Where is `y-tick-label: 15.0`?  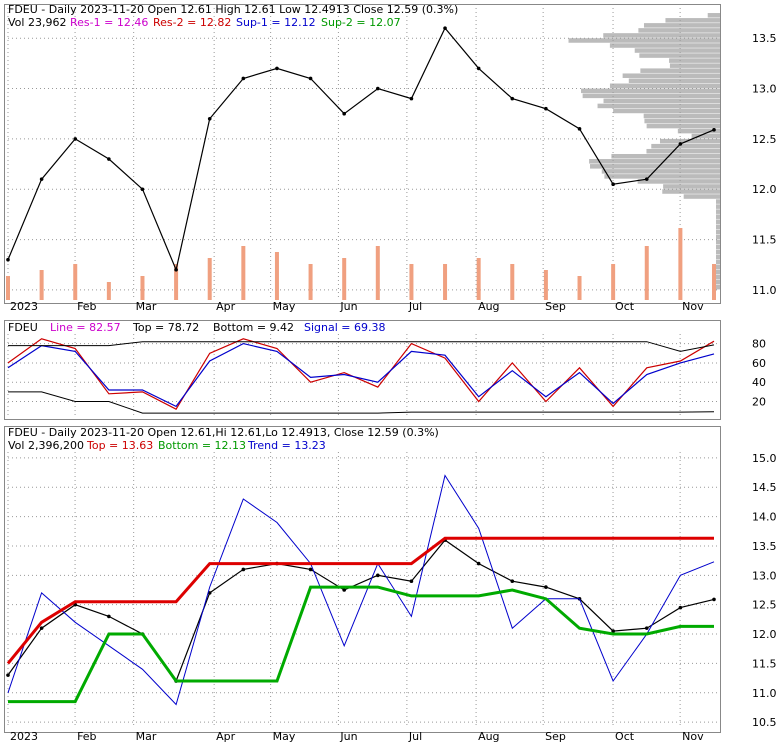
y-tick-label: 15.0 is located at coordinates (764, 458).